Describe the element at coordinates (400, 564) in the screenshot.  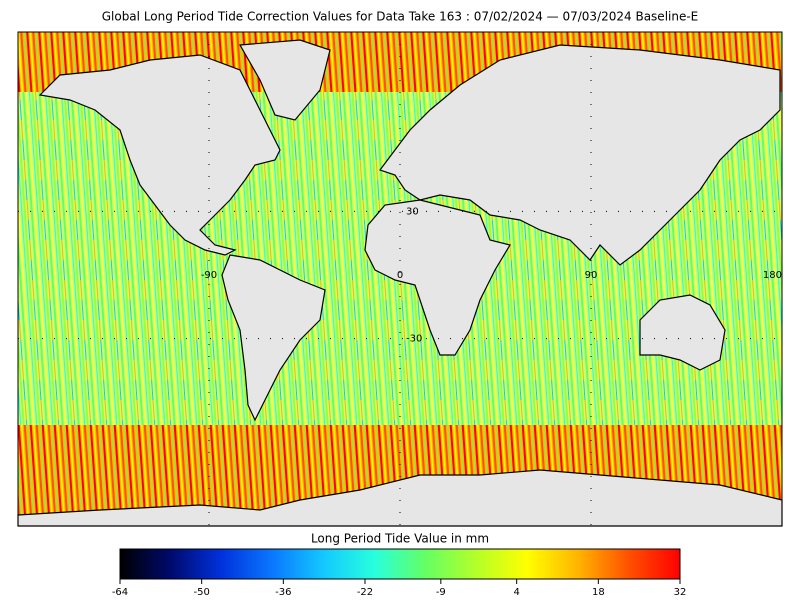
I see `colorbar-scale` at that location.